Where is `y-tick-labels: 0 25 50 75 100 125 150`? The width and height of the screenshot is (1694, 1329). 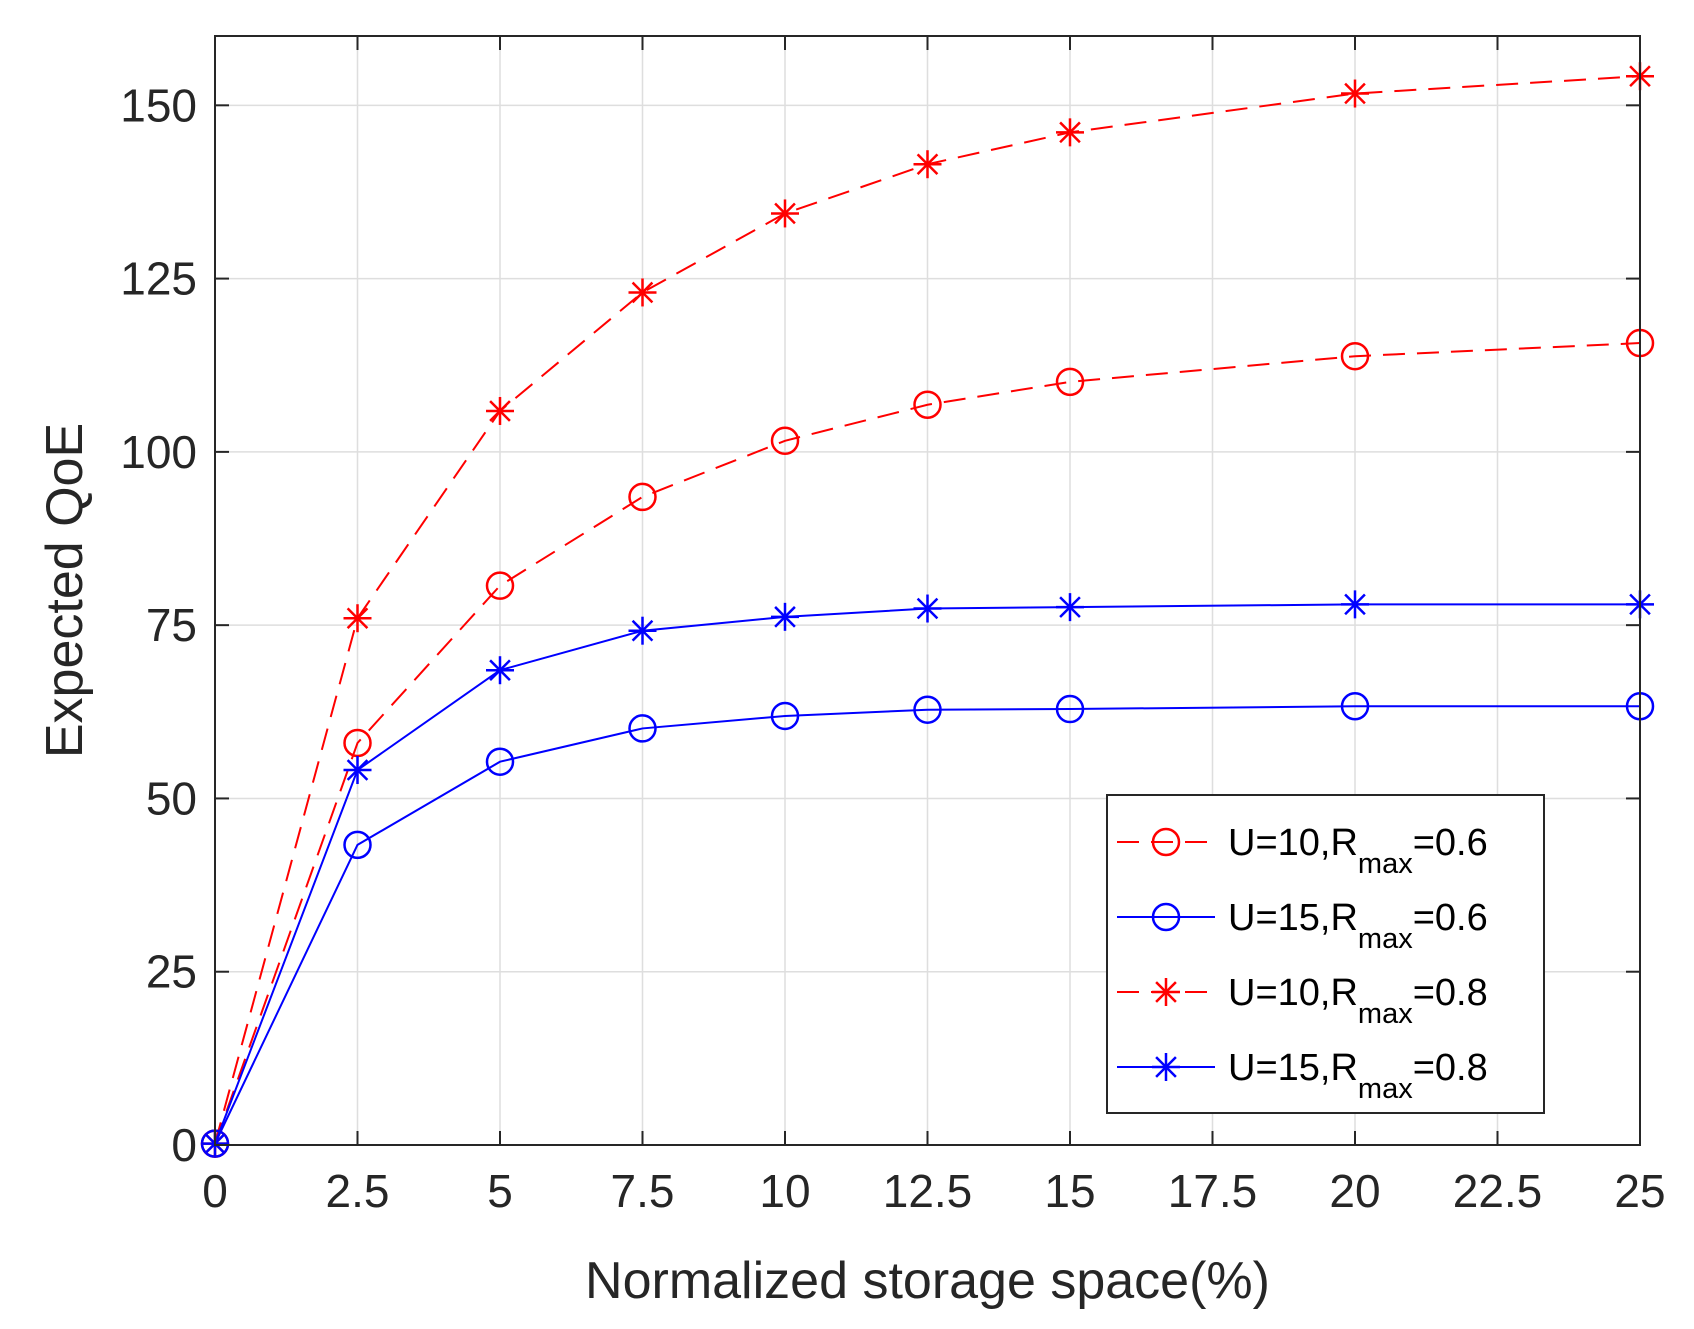
y-tick-labels: 0 25 50 75 100 125 150 is located at coordinates (158, 625).